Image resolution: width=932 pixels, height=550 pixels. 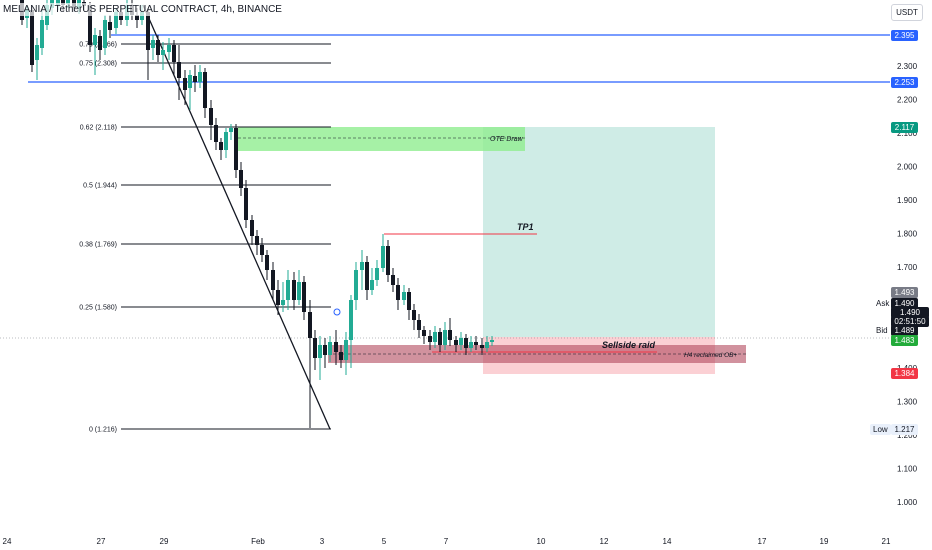 I want to click on time-tick: 27, so click(x=101, y=541).